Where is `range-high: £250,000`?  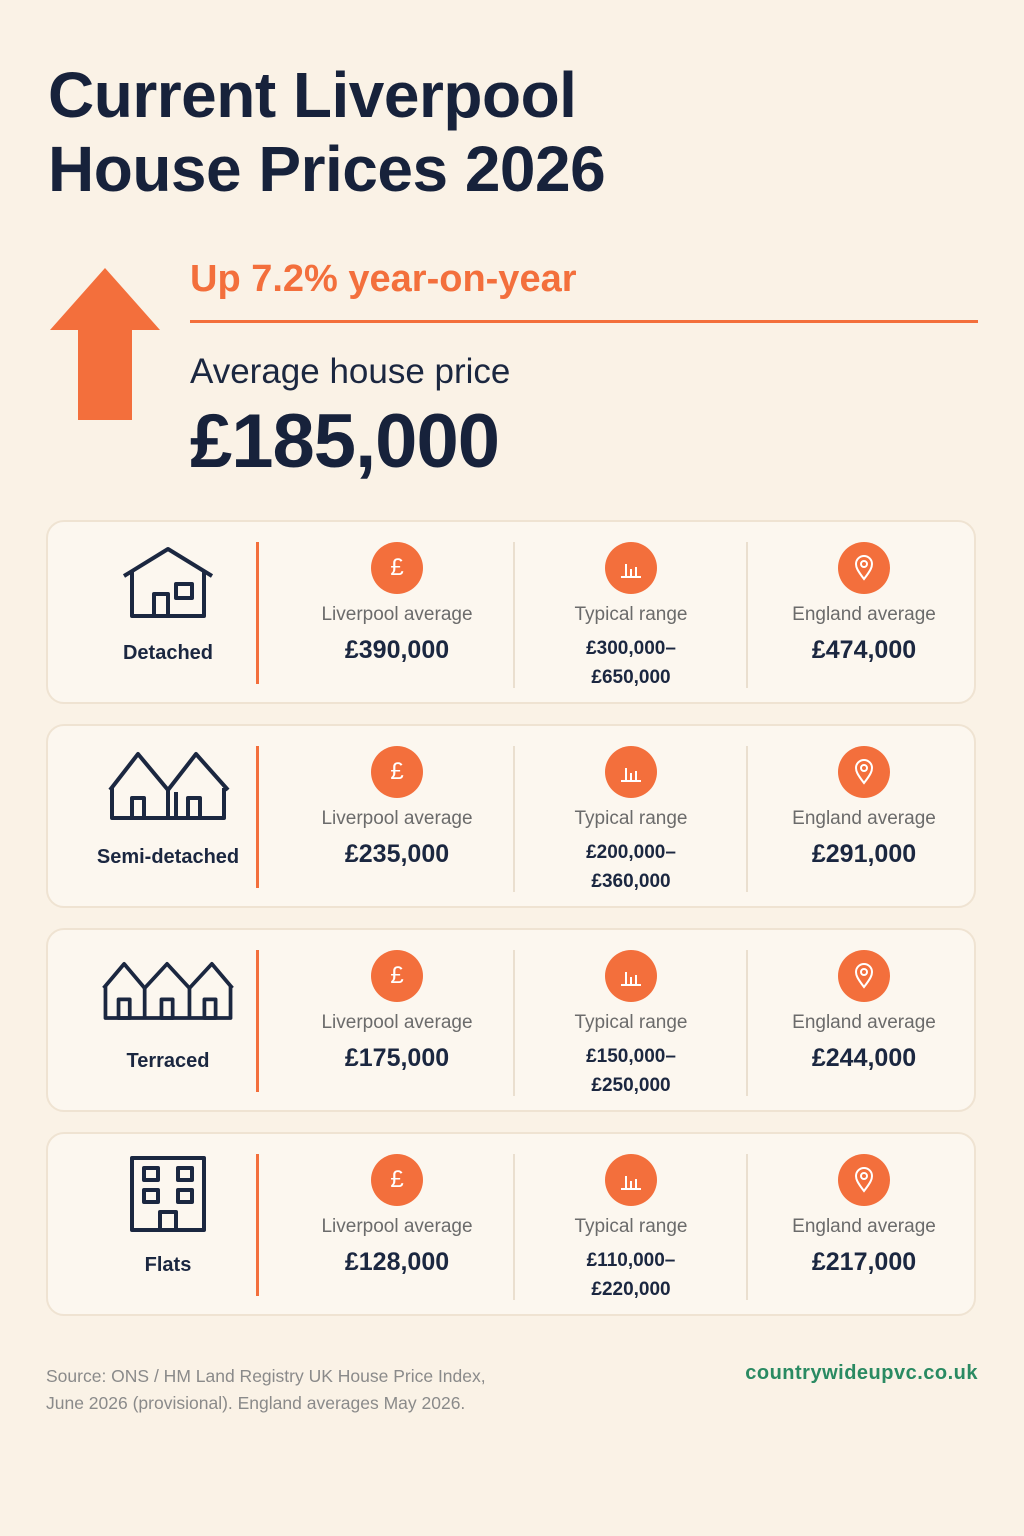 range-high: £250,000 is located at coordinates (631, 1085).